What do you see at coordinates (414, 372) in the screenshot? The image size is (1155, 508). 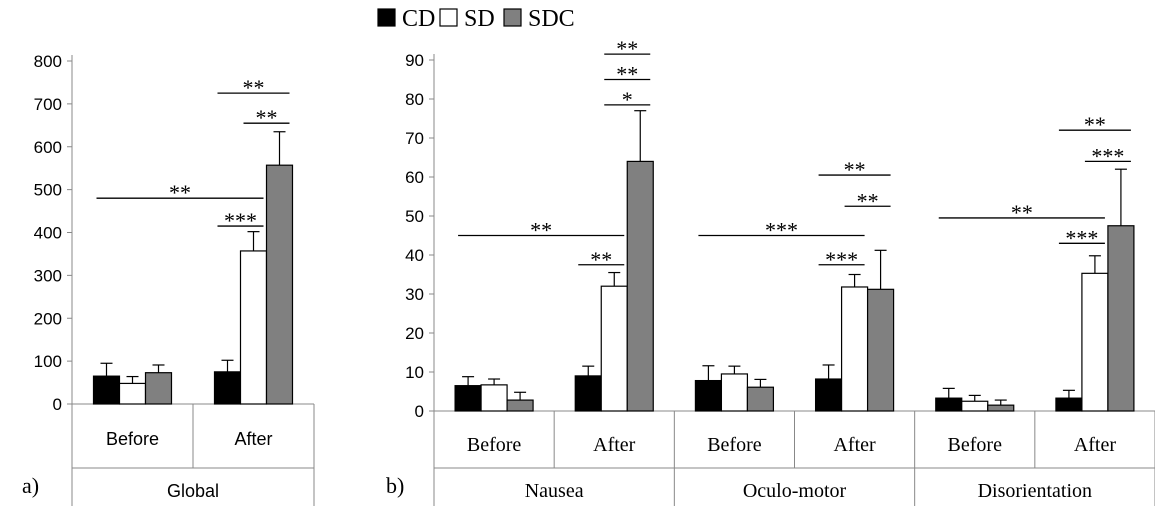 I see `y-tick-label: 10` at bounding box center [414, 372].